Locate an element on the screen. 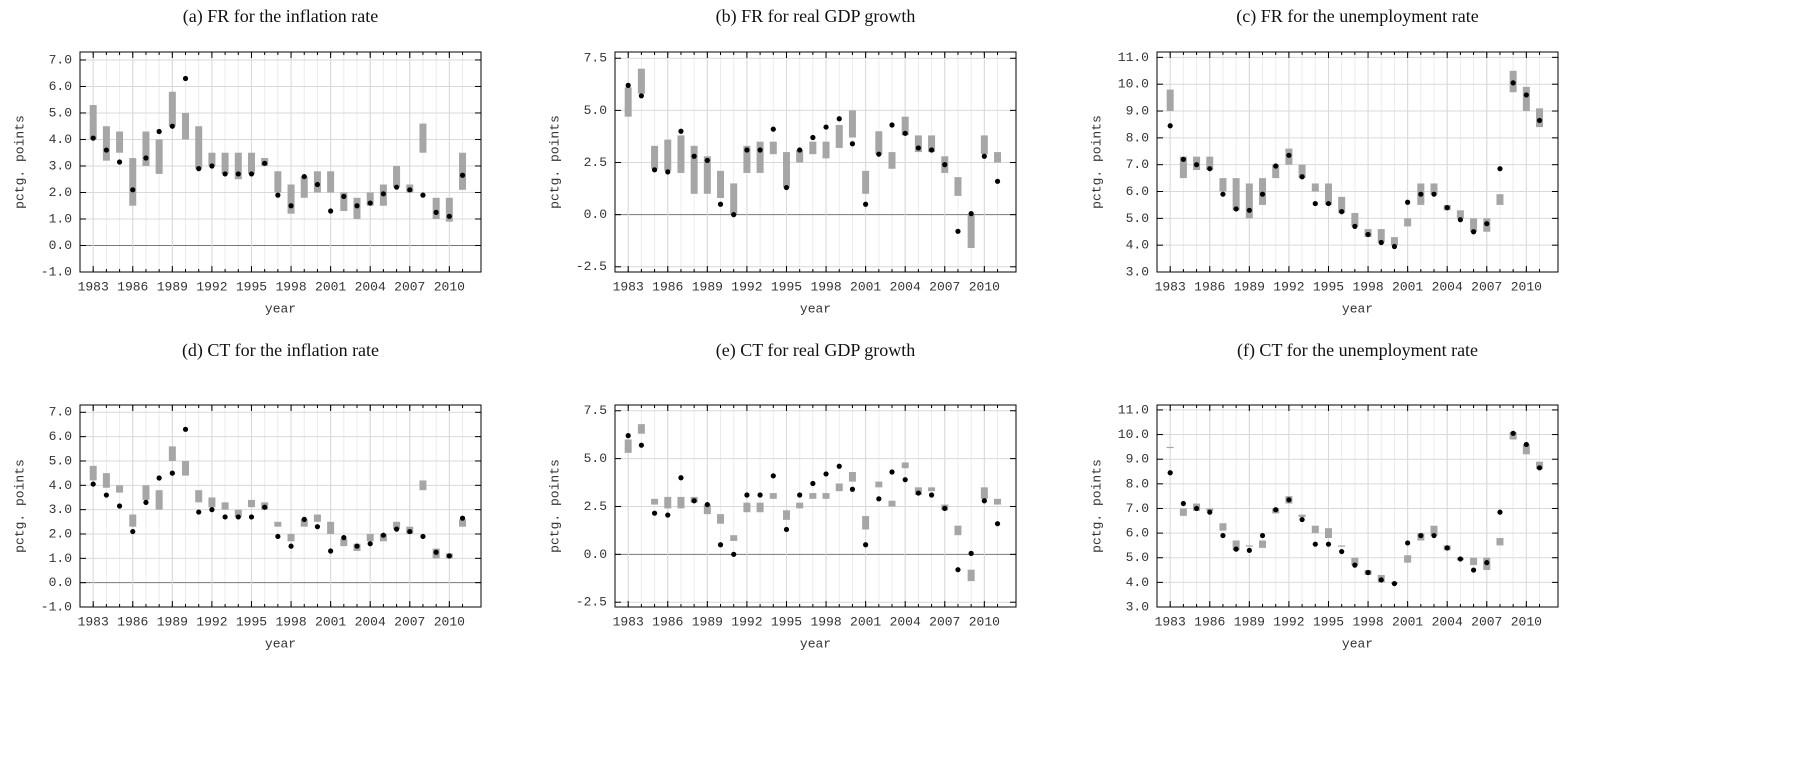  x-tick-label: 1983 is located at coordinates (1170, 621).